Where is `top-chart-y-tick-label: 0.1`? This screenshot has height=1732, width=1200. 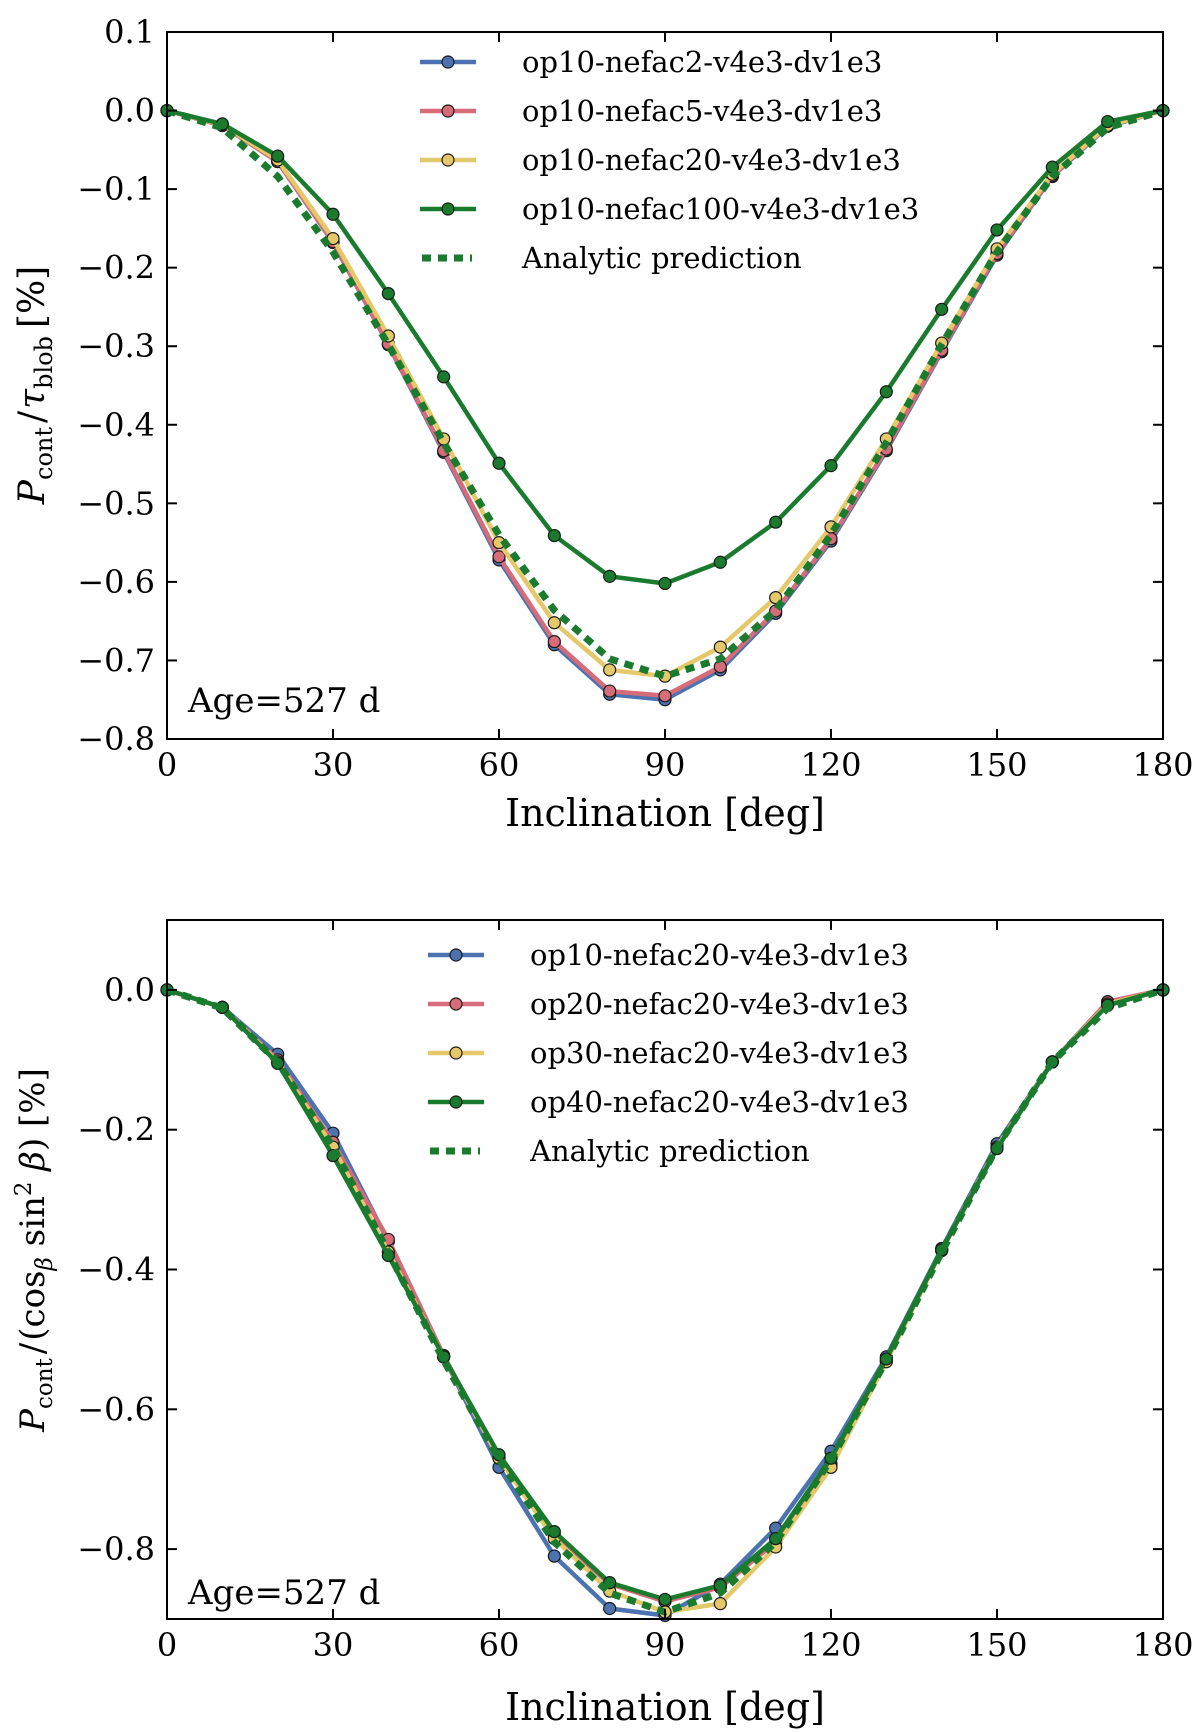 top-chart-y-tick-label: 0.1 is located at coordinates (129, 32).